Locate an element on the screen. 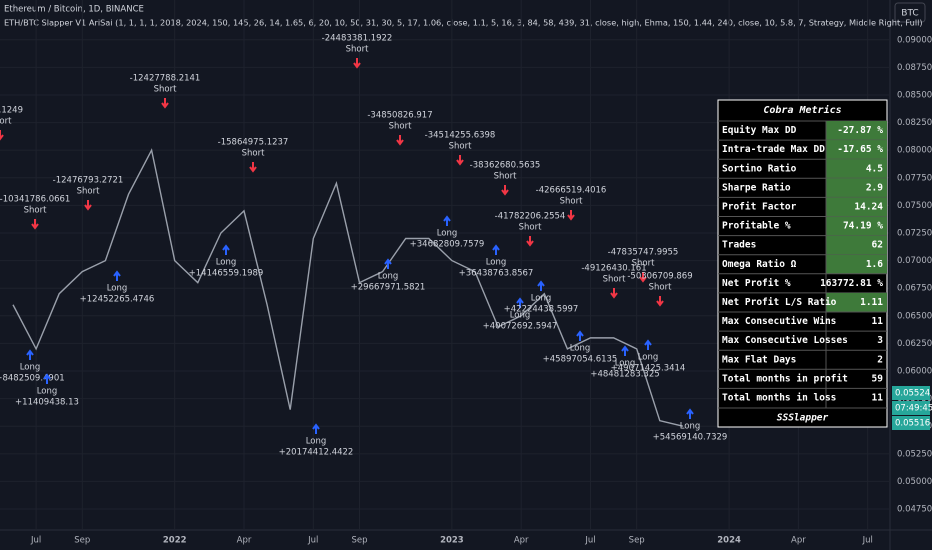 This screenshot has width=932, height=550. metric-value: 4.5 is located at coordinates (874, 168).